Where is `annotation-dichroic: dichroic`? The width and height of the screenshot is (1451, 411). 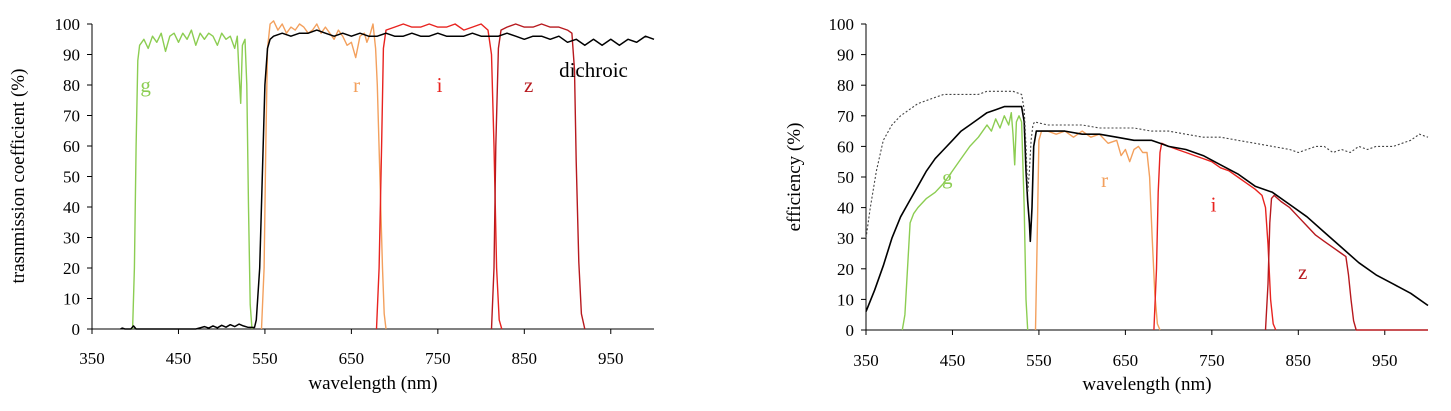
annotation-dichroic: dichroic is located at coordinates (593, 70).